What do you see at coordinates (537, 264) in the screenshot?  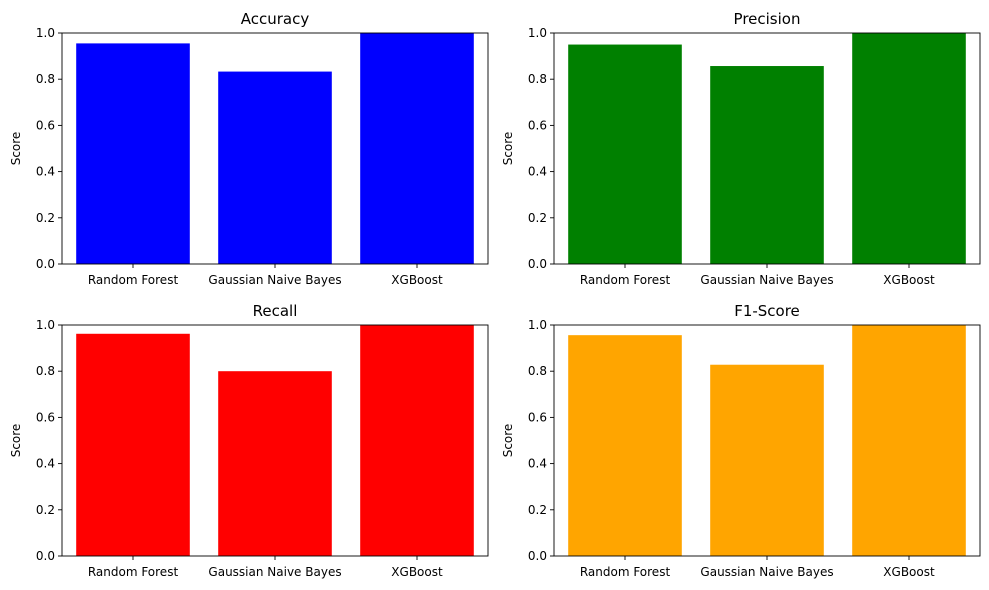 I see `y-tick-label-1-0: 0.0` at bounding box center [537, 264].